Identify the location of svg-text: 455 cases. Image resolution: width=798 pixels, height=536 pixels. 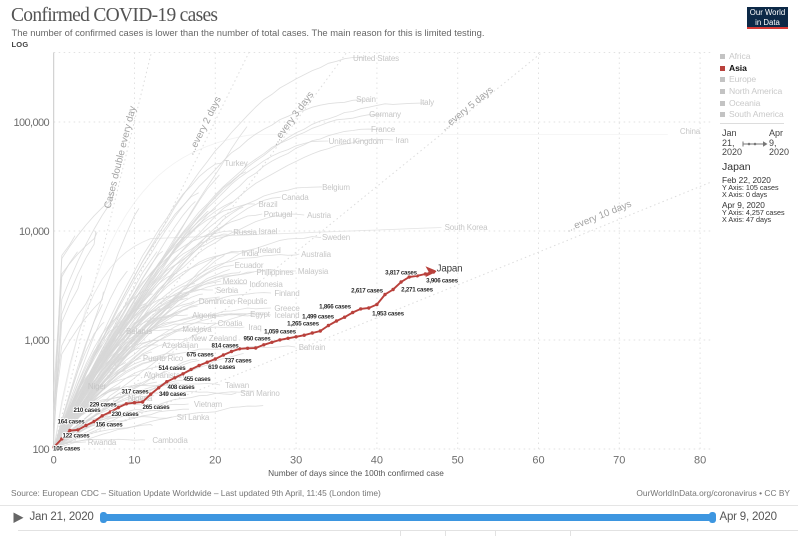
(198, 379).